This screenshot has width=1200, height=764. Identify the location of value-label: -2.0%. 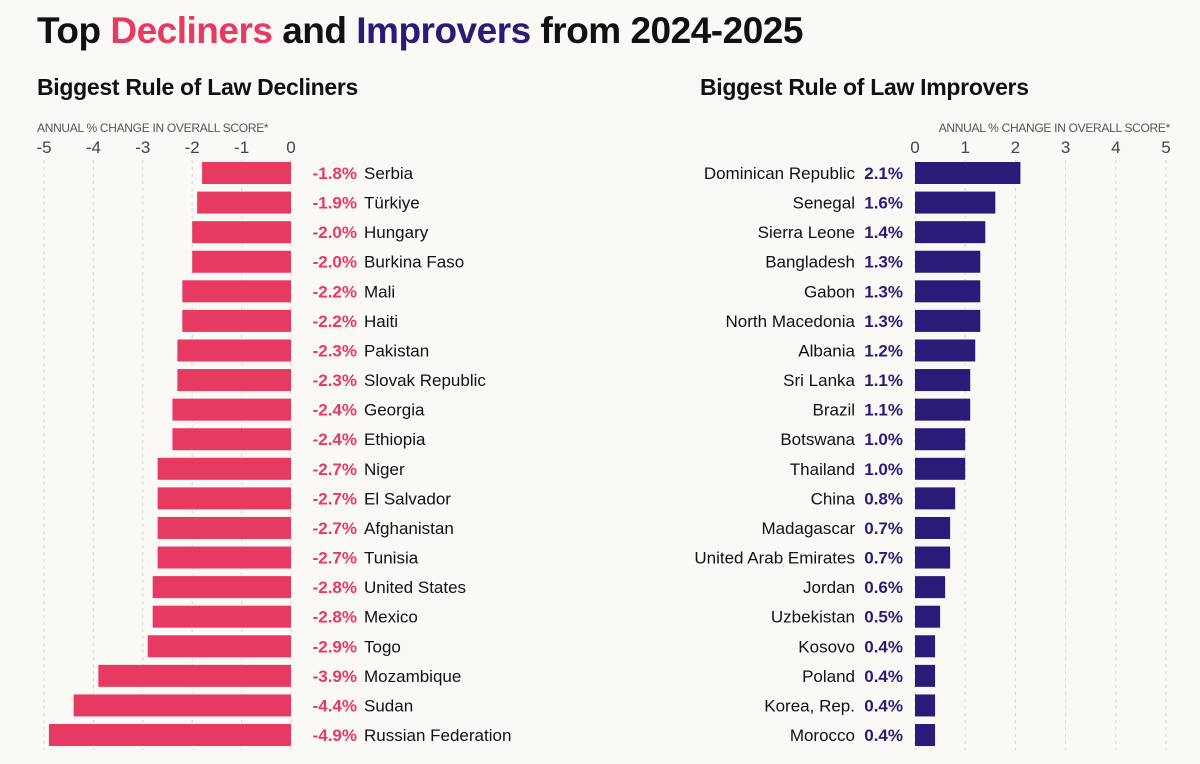
(335, 232).